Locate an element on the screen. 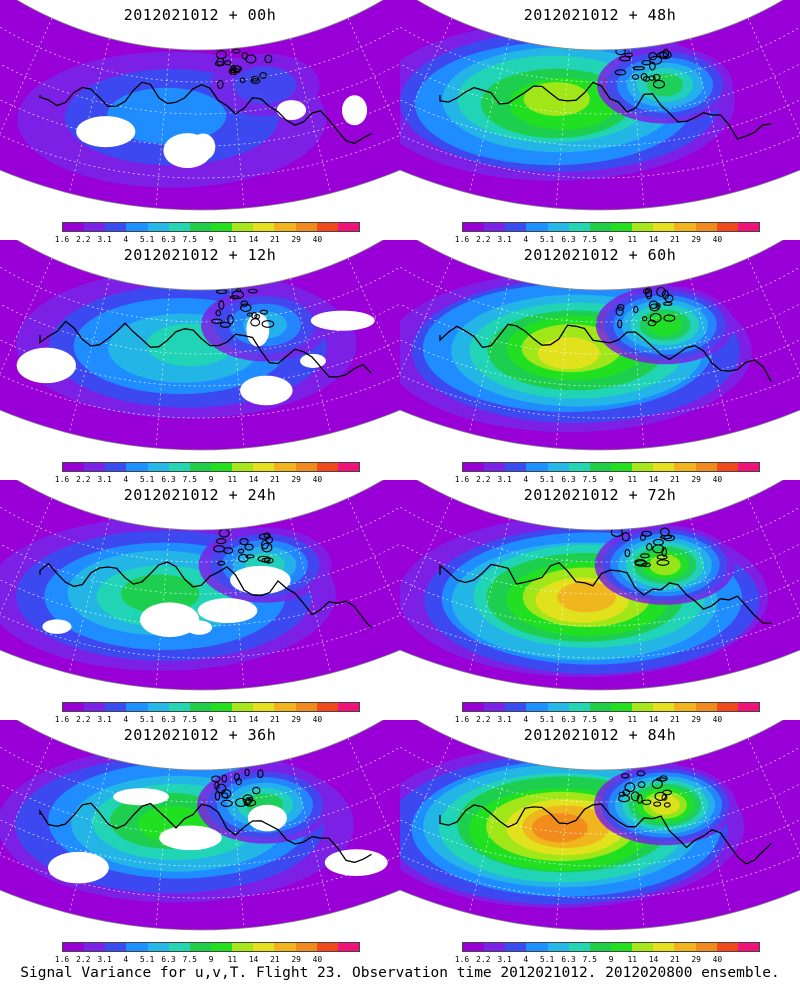 The height and width of the screenshot is (1000, 800). panel-title: 2012021012 + 60h is located at coordinates (600, 255).